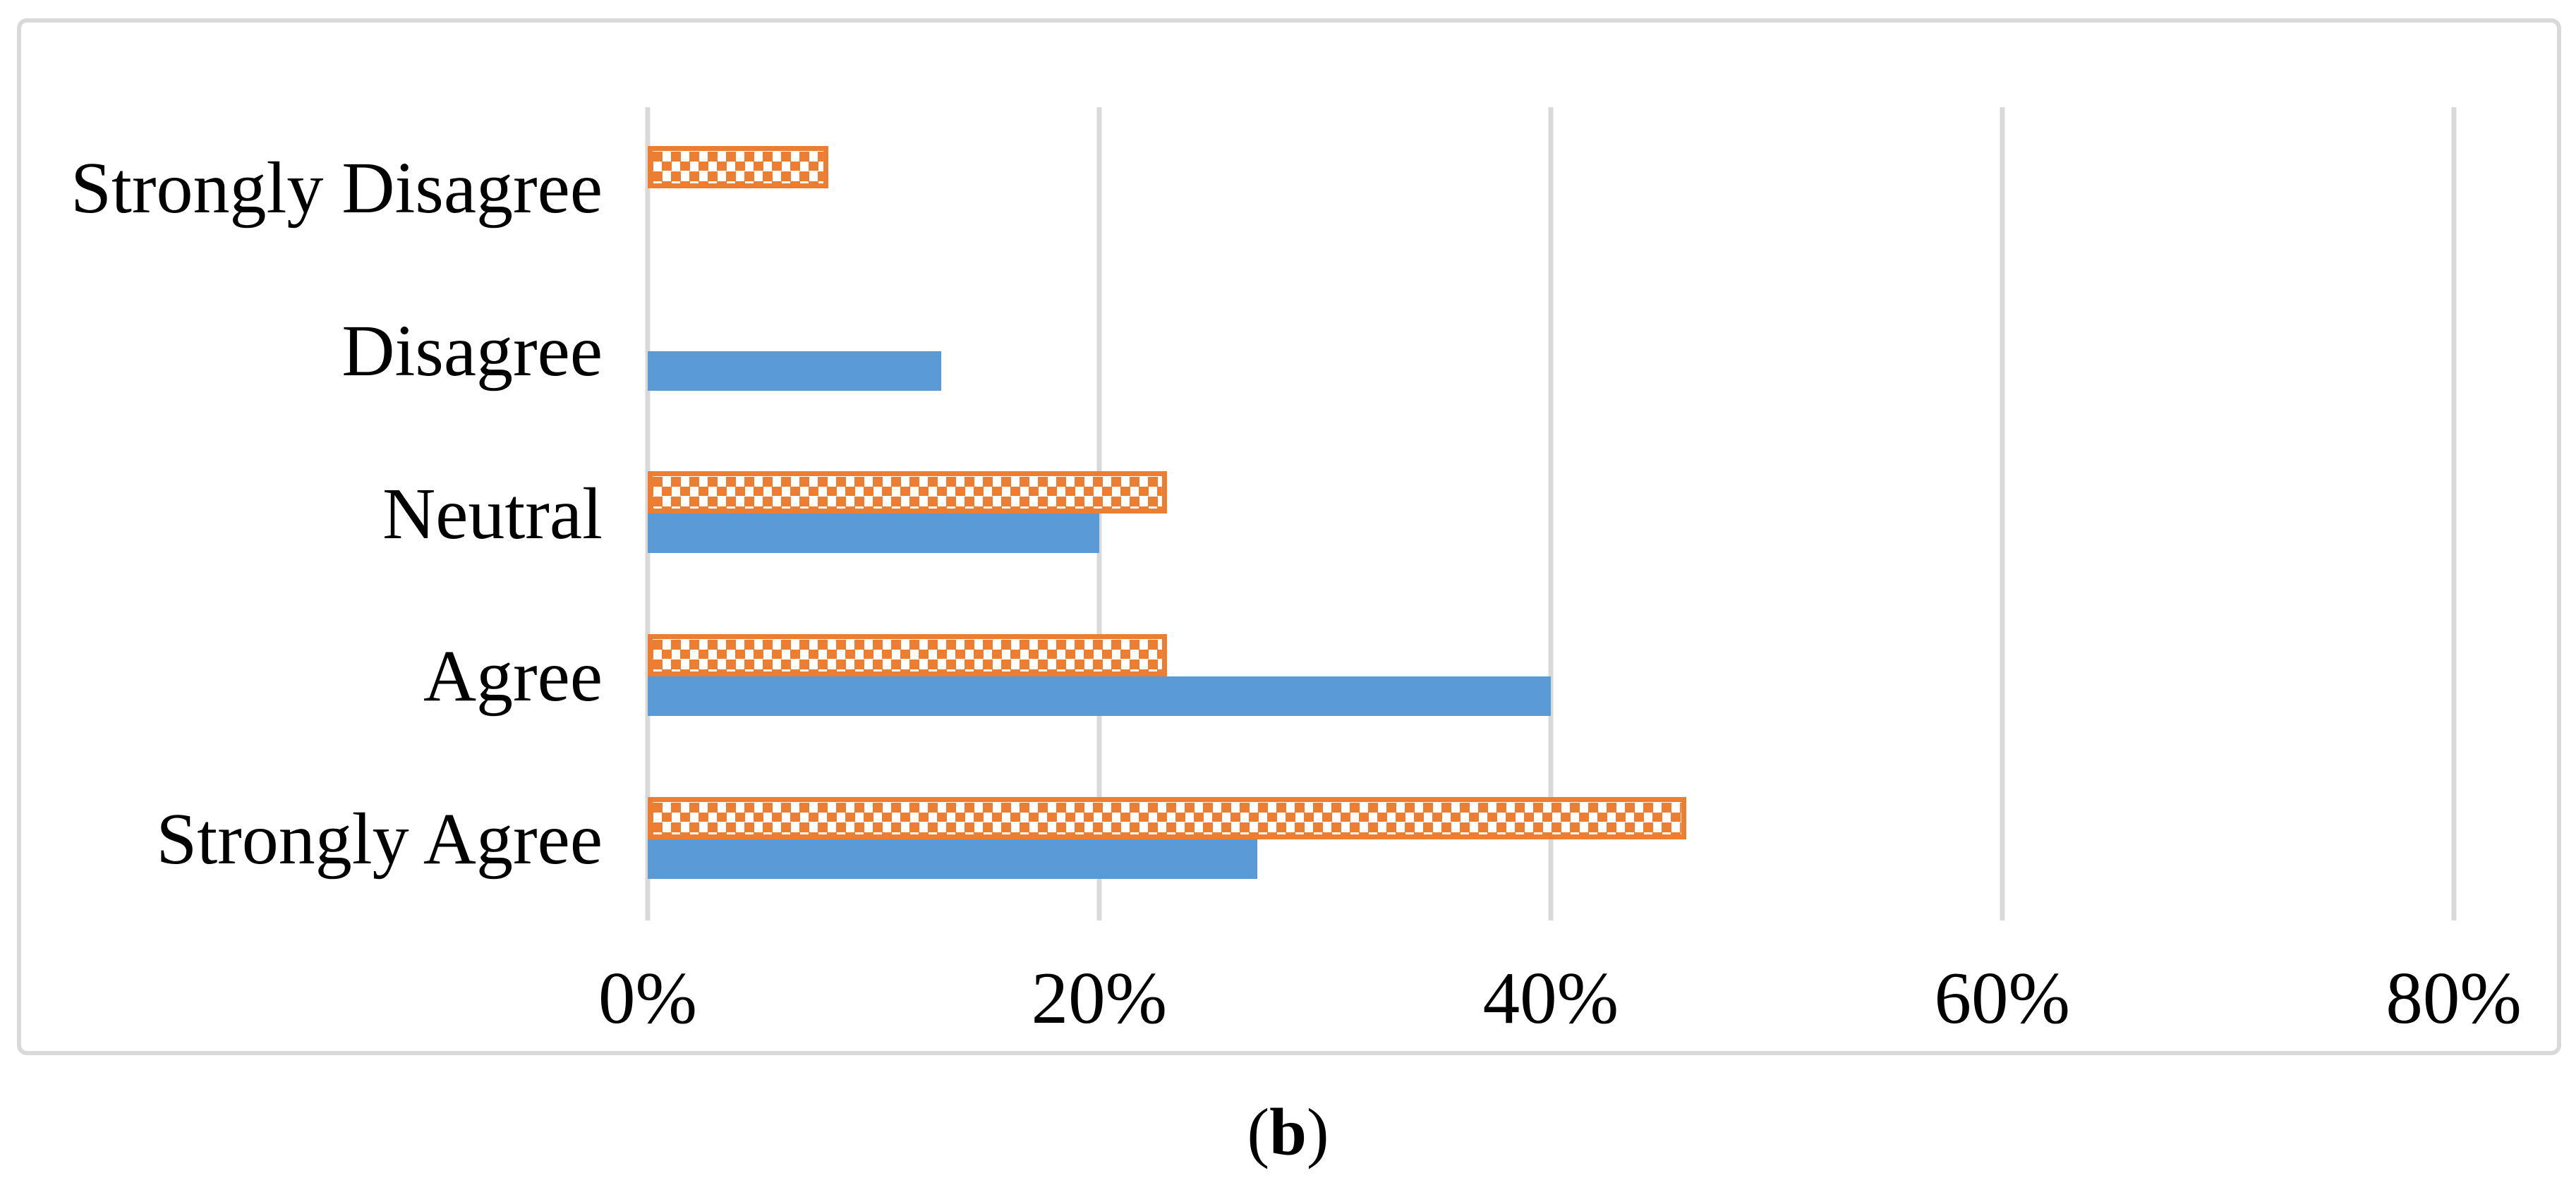  What do you see at coordinates (380, 839) in the screenshot?
I see `category-label: Strongly Agree` at bounding box center [380, 839].